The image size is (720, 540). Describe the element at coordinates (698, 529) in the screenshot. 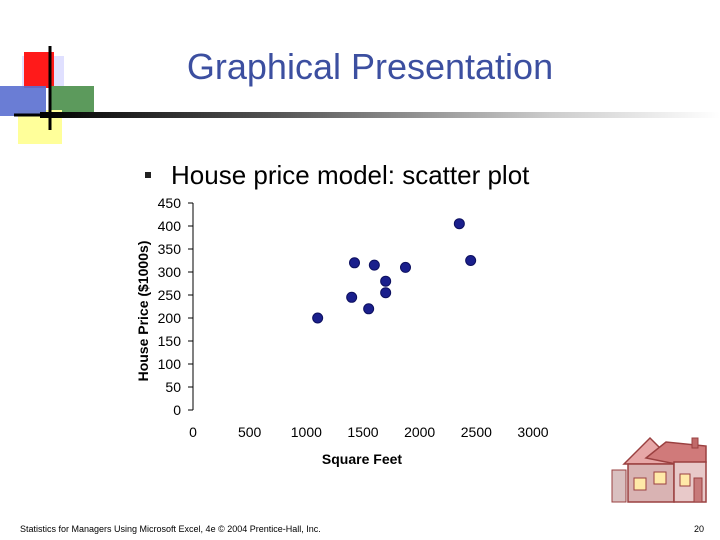

I see `page-number: 20` at that location.